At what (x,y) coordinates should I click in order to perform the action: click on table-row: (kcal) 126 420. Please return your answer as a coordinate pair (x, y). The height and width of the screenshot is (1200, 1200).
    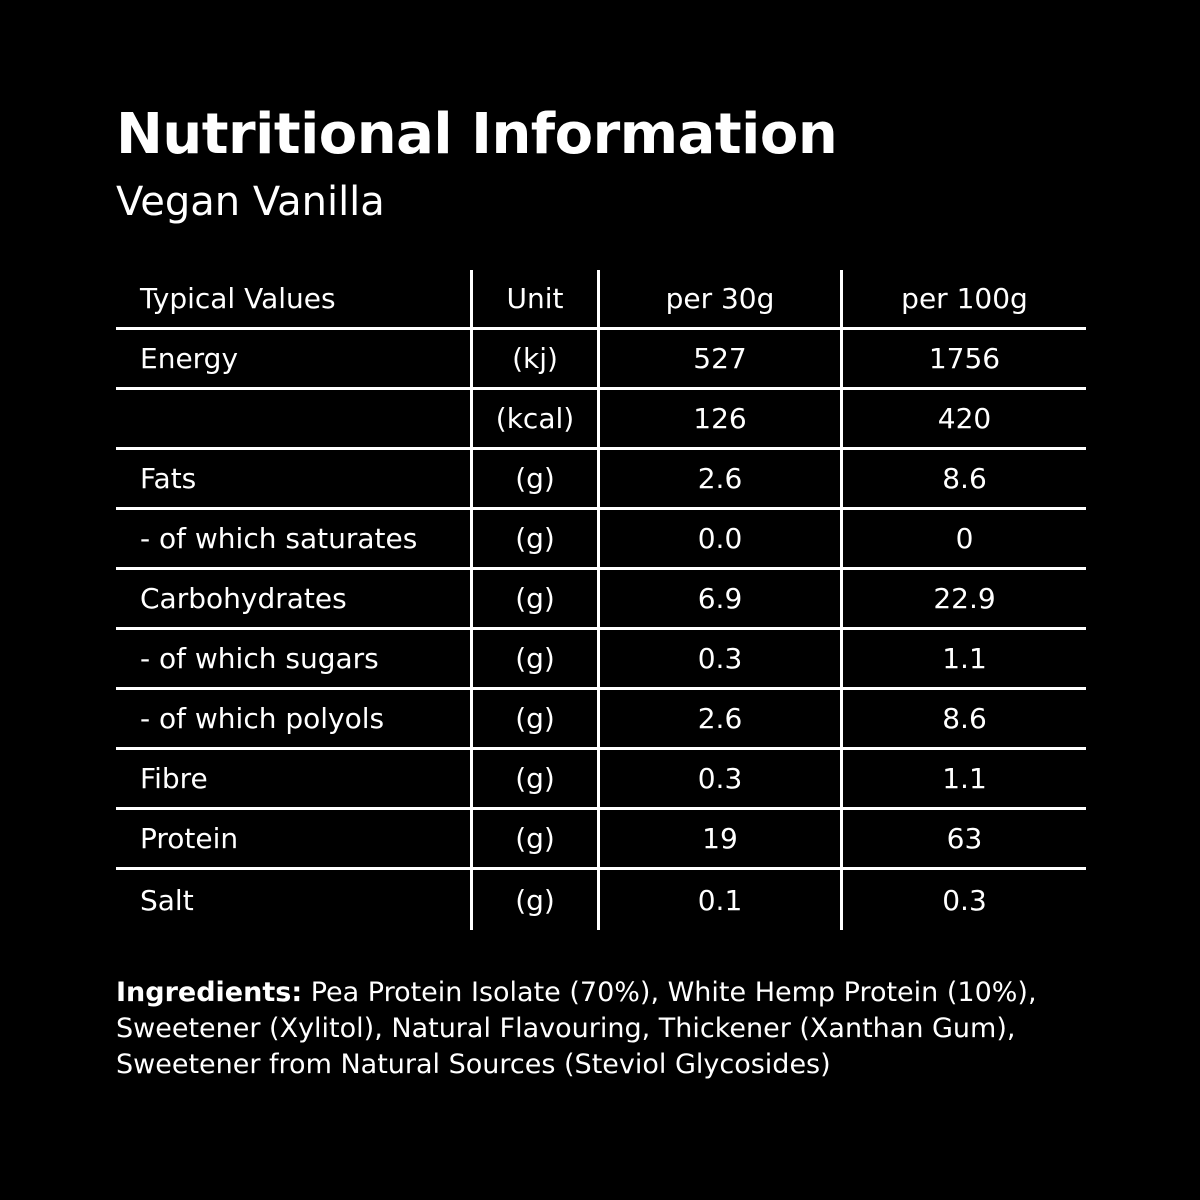
    Looking at the image, I should click on (601, 420).